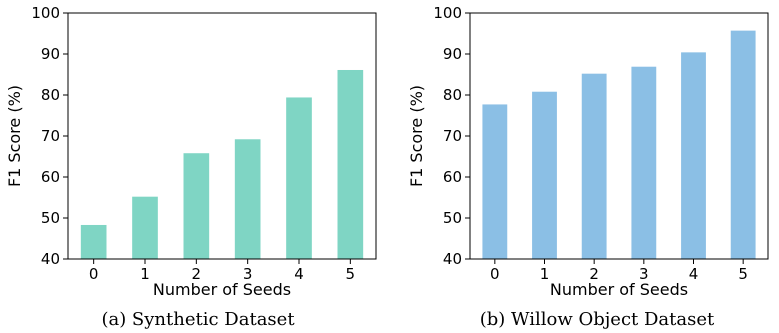 Image resolution: width=779 pixels, height=333 pixels. I want to click on figure-caption: (a) Synthetic Dataset, so click(198, 319).